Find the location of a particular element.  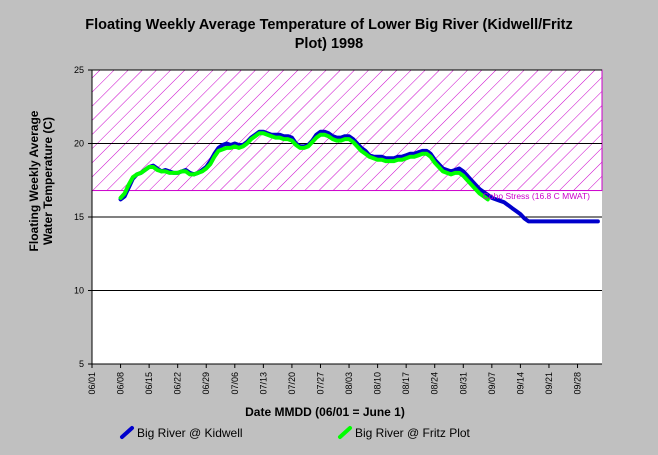

x-tick-label: 08/10 is located at coordinates (378, 383).